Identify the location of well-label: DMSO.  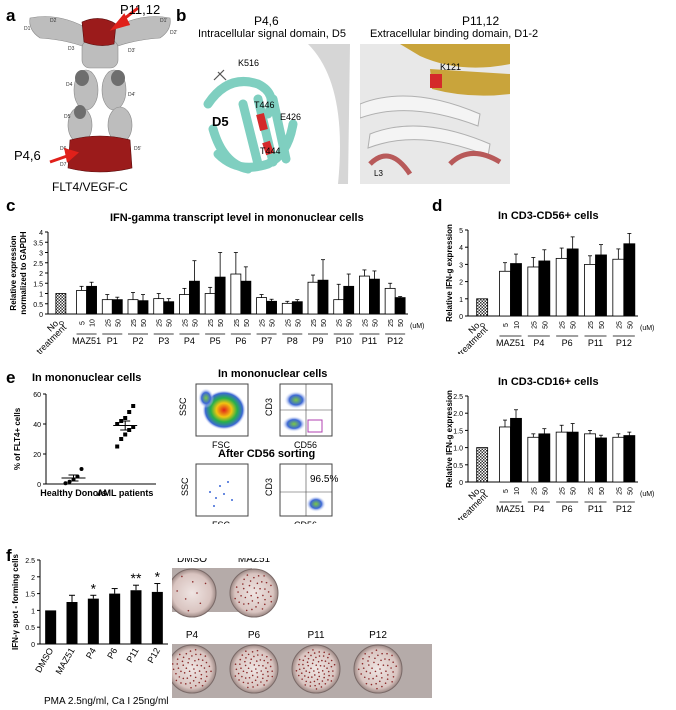
(192, 561).